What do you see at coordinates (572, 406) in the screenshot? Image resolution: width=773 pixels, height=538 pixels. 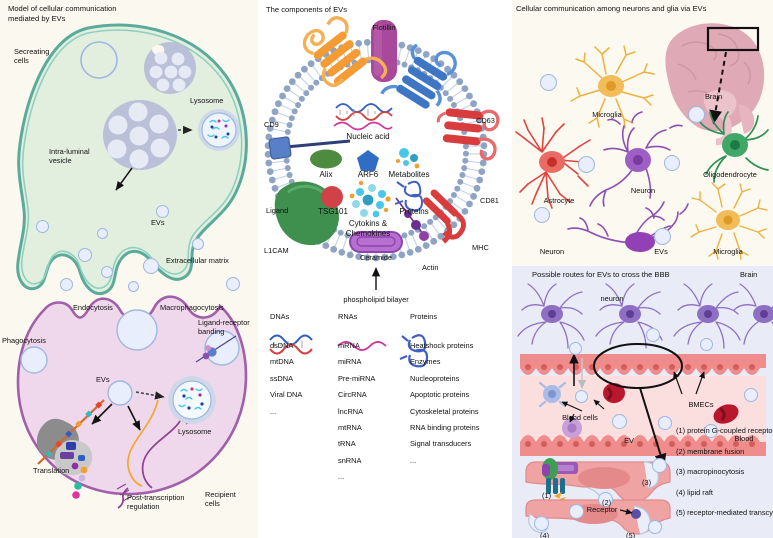 I see `arrow-to-wbc` at bounding box center [572, 406].